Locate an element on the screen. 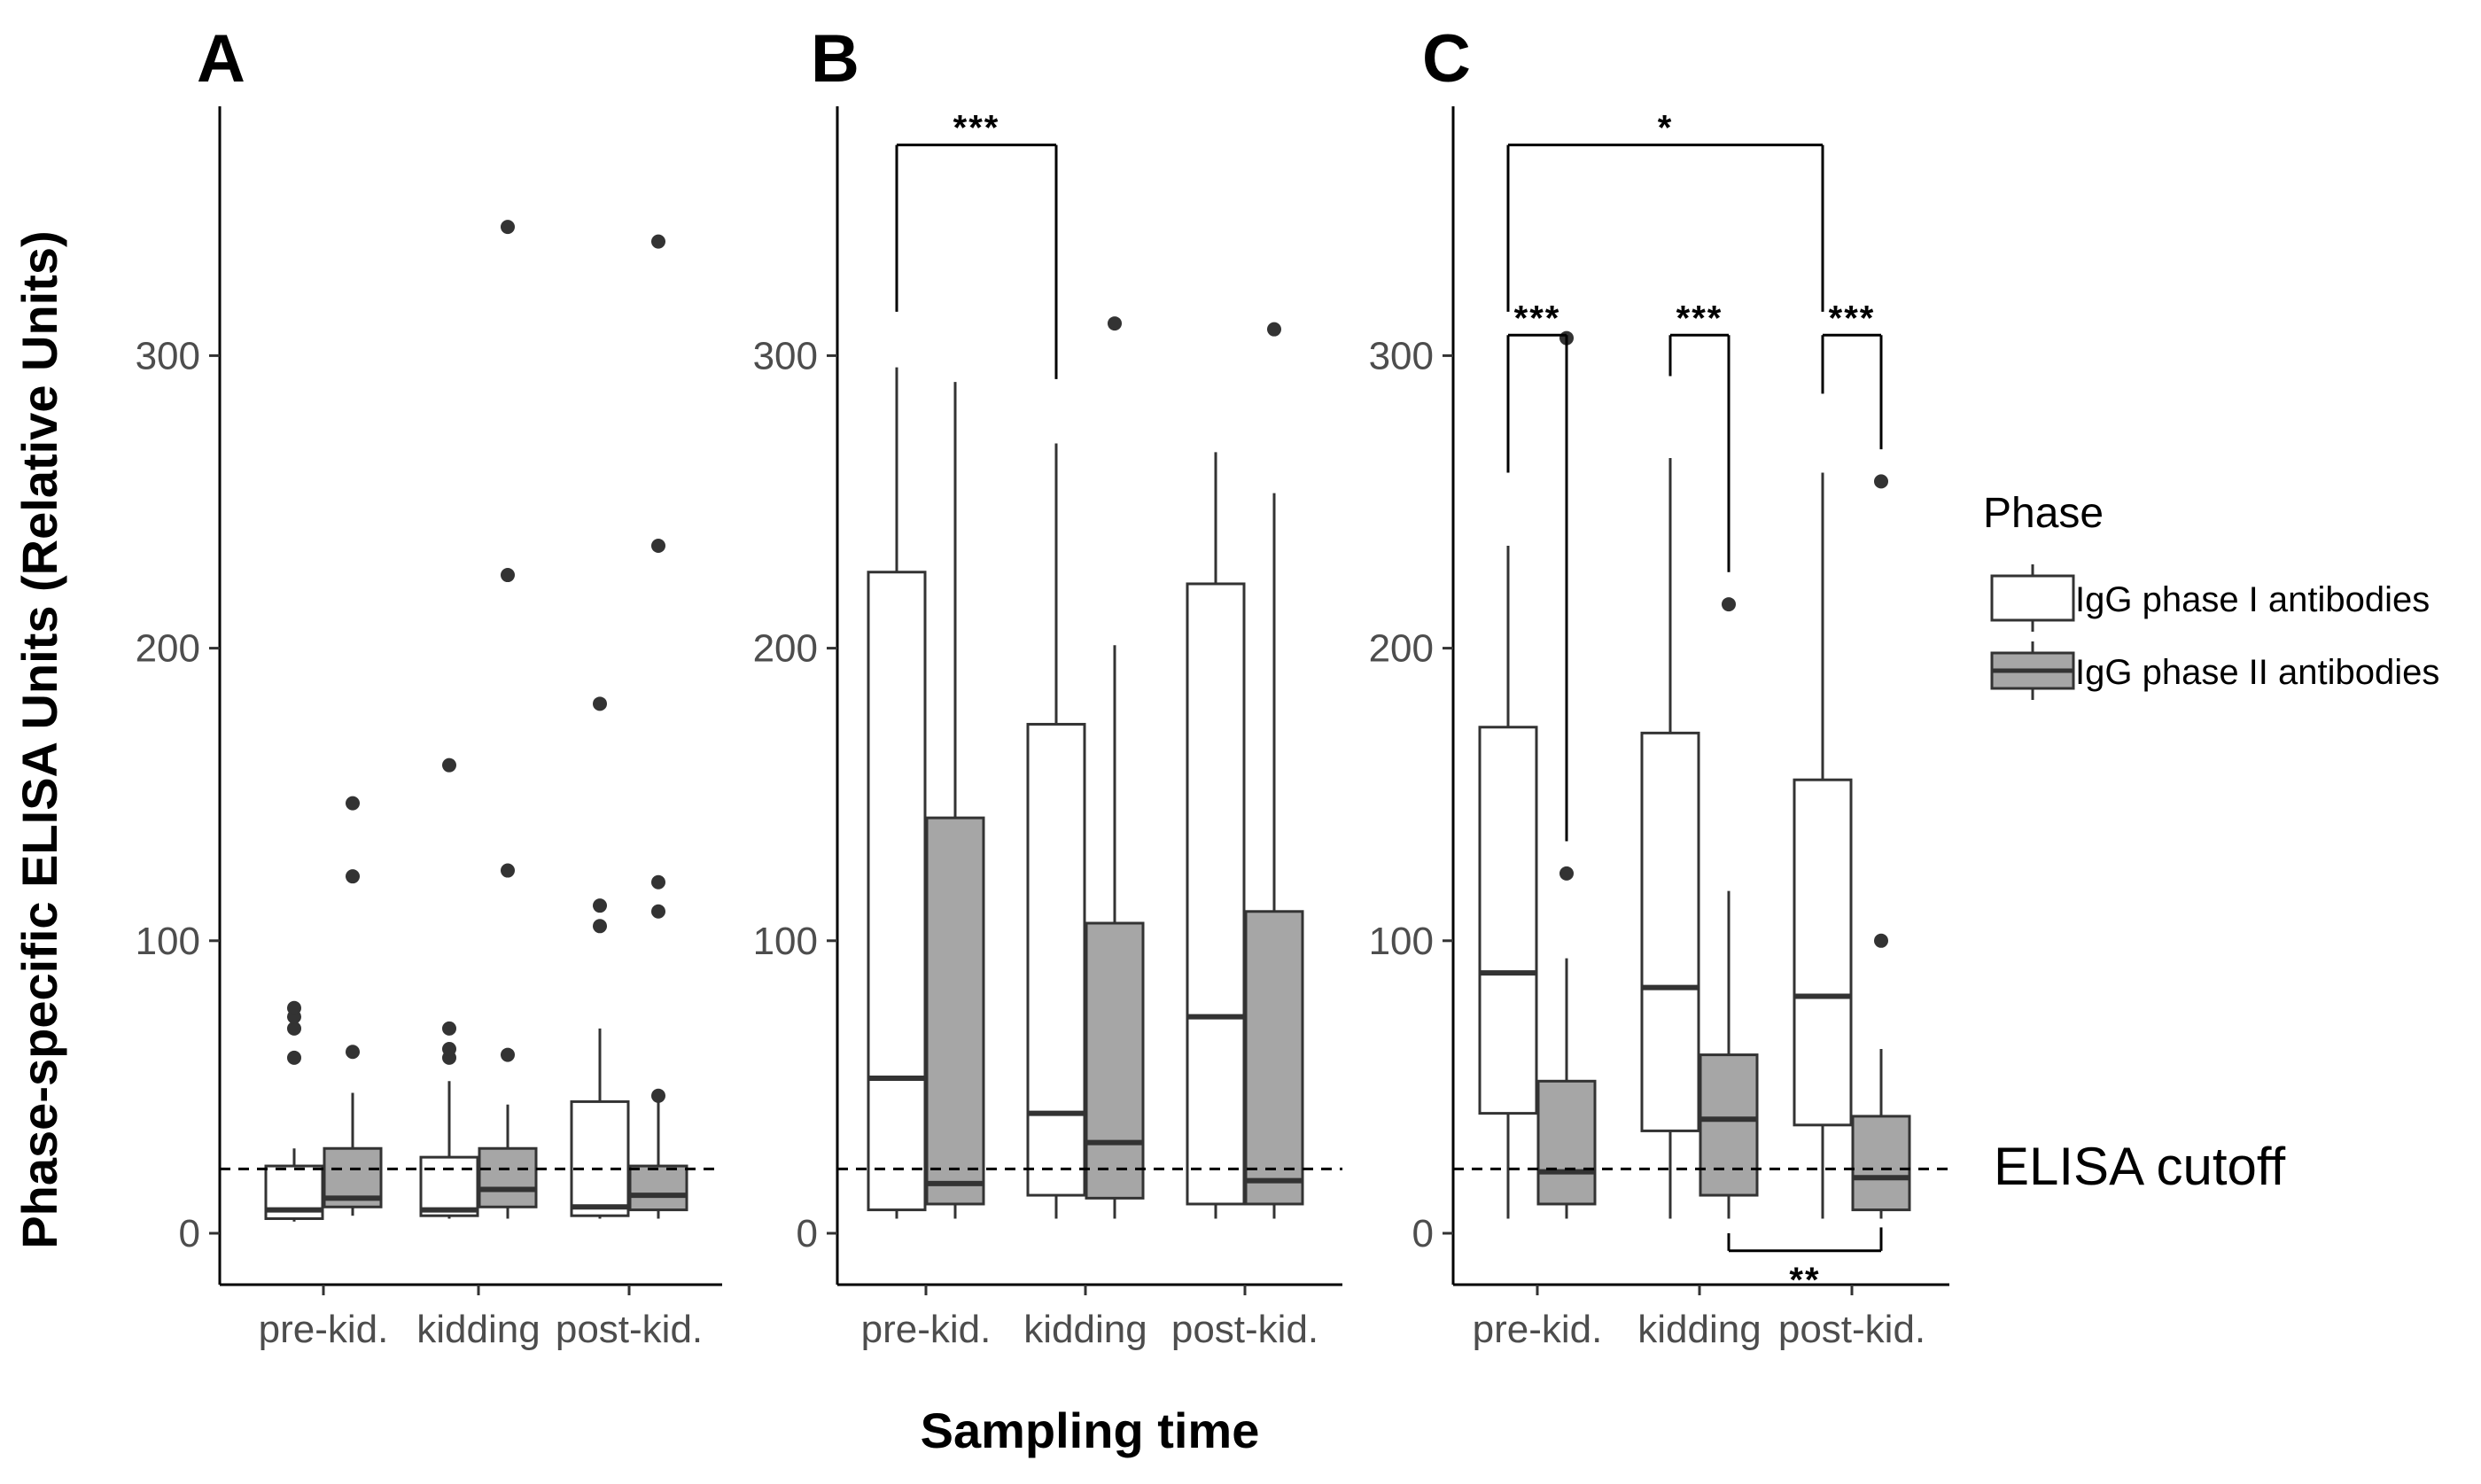 This screenshot has width=2481, height=1484. significance-label: * is located at coordinates (1666, 128).